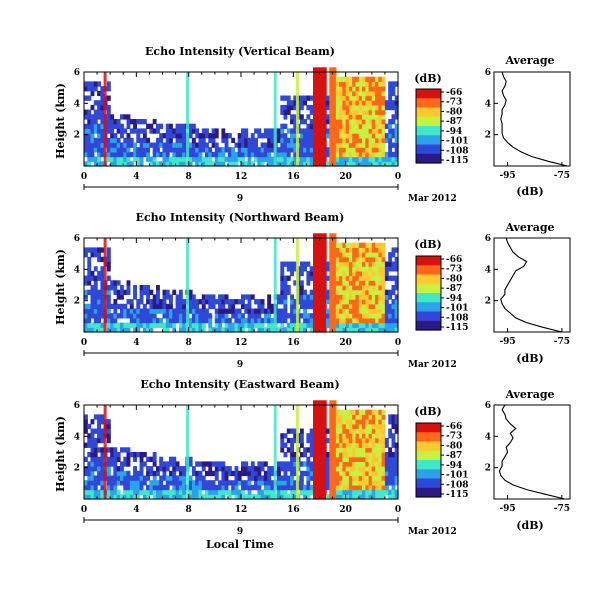 This screenshot has height=598, width=615. I want to click on profile-y-tick-label-vertical: 6, so click(488, 73).